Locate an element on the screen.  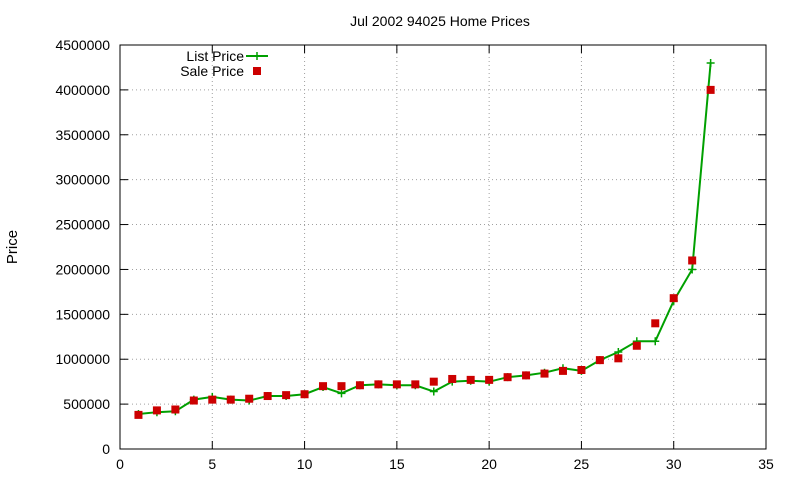
legend-label-sale-price: Sale Price is located at coordinates (212, 71).